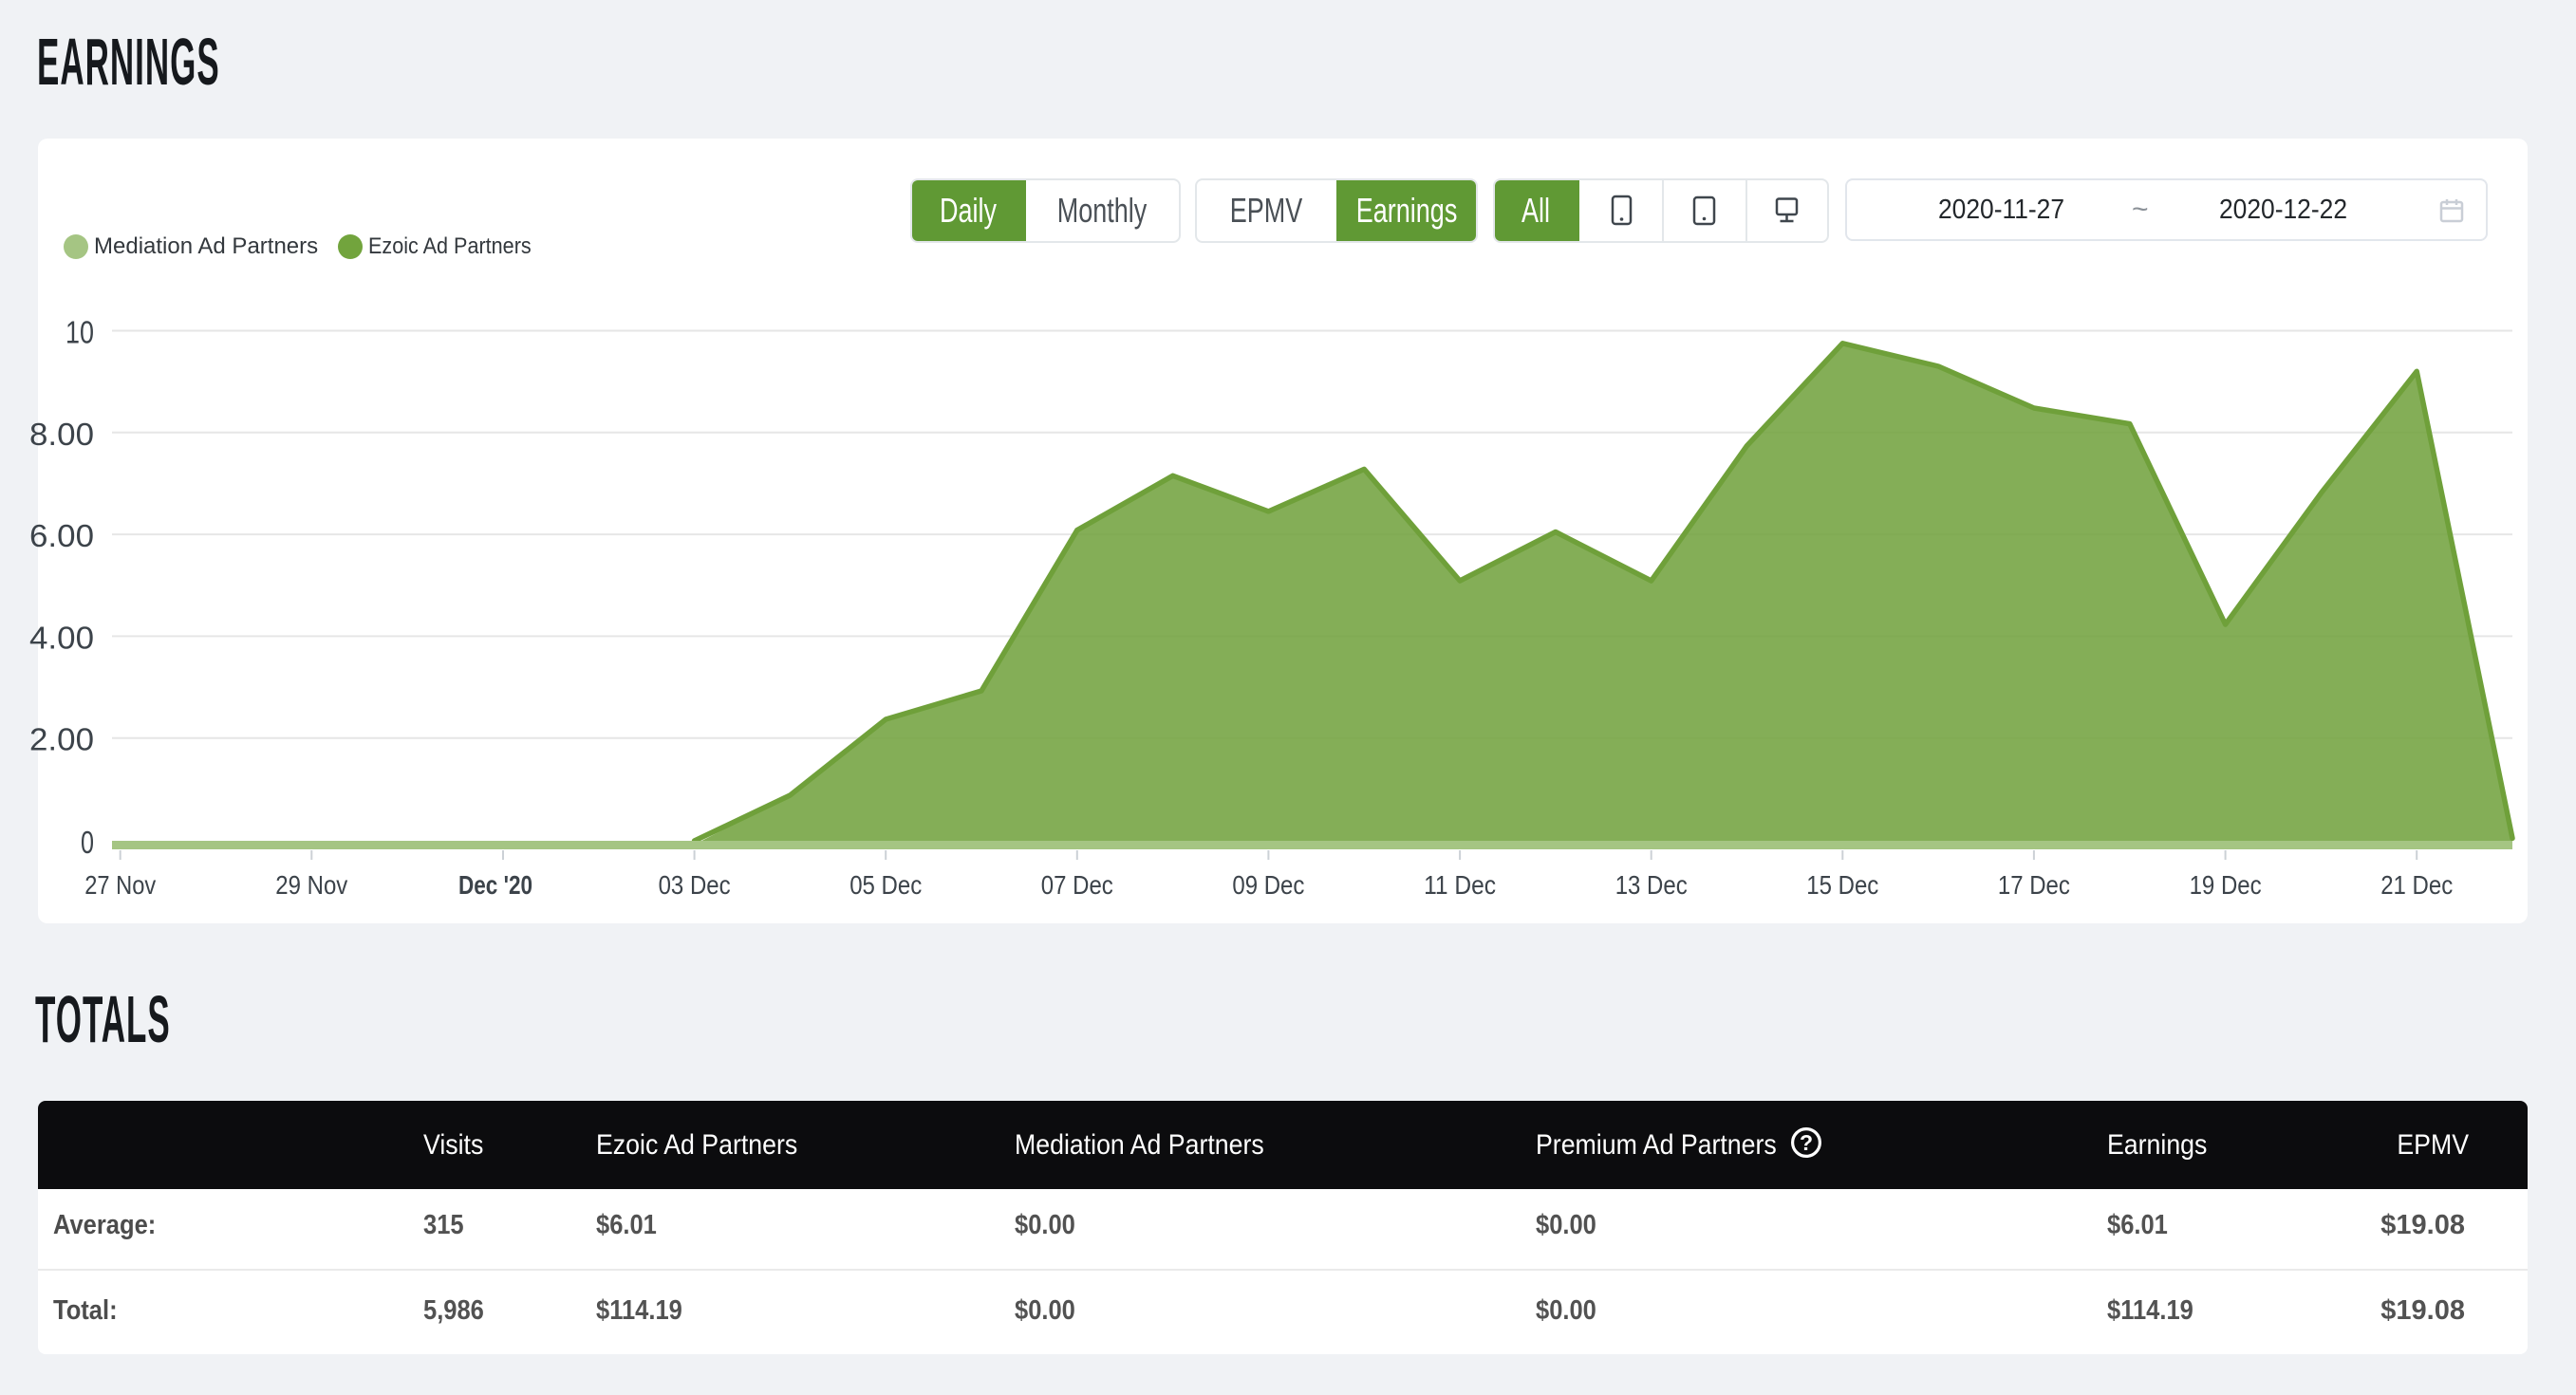 The width and height of the screenshot is (2576, 1395). What do you see at coordinates (1652, 885) in the screenshot?
I see `svg-text: 13 Dec` at bounding box center [1652, 885].